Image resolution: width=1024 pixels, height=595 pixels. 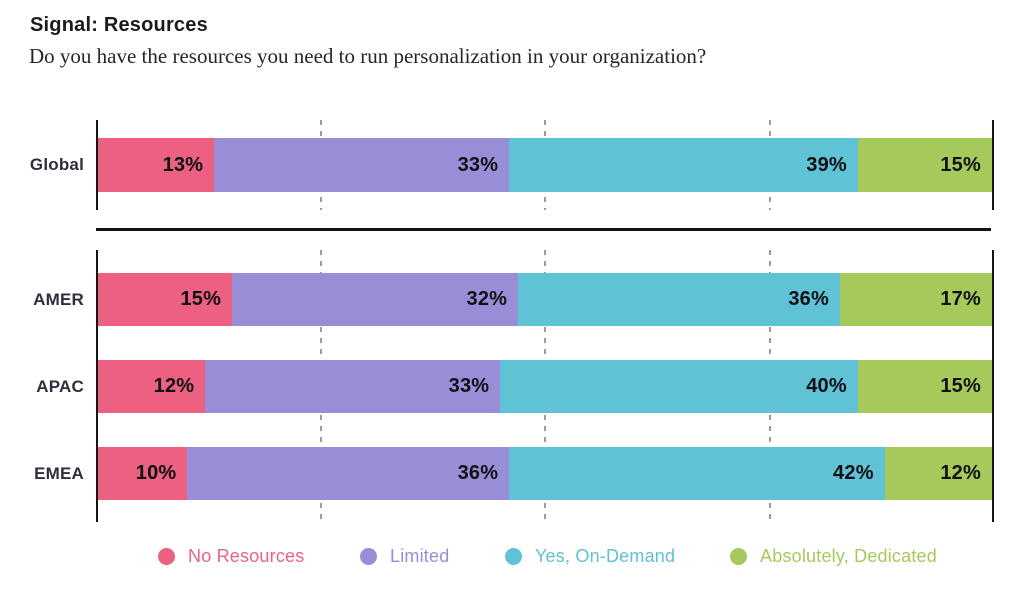 I want to click on legend-label: Limited, so click(x=420, y=556).